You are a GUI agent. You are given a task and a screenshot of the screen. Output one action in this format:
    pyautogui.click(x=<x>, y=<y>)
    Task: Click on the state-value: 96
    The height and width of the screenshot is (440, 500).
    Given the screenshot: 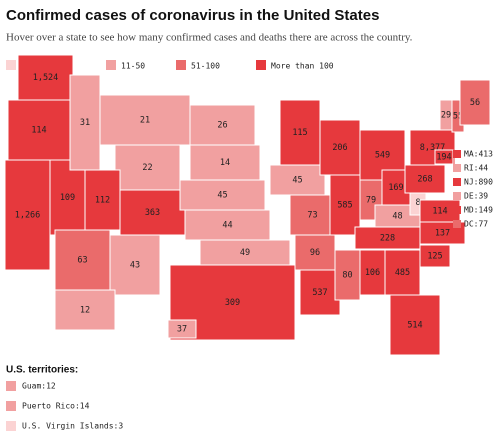 What is the action you would take?
    pyautogui.click(x=315, y=253)
    